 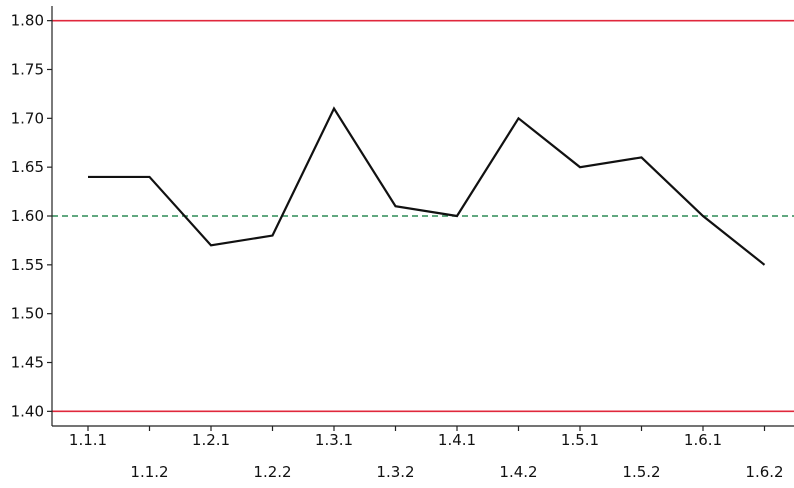 What do you see at coordinates (27, 21) in the screenshot?
I see `y-tick-label: 1.80` at bounding box center [27, 21].